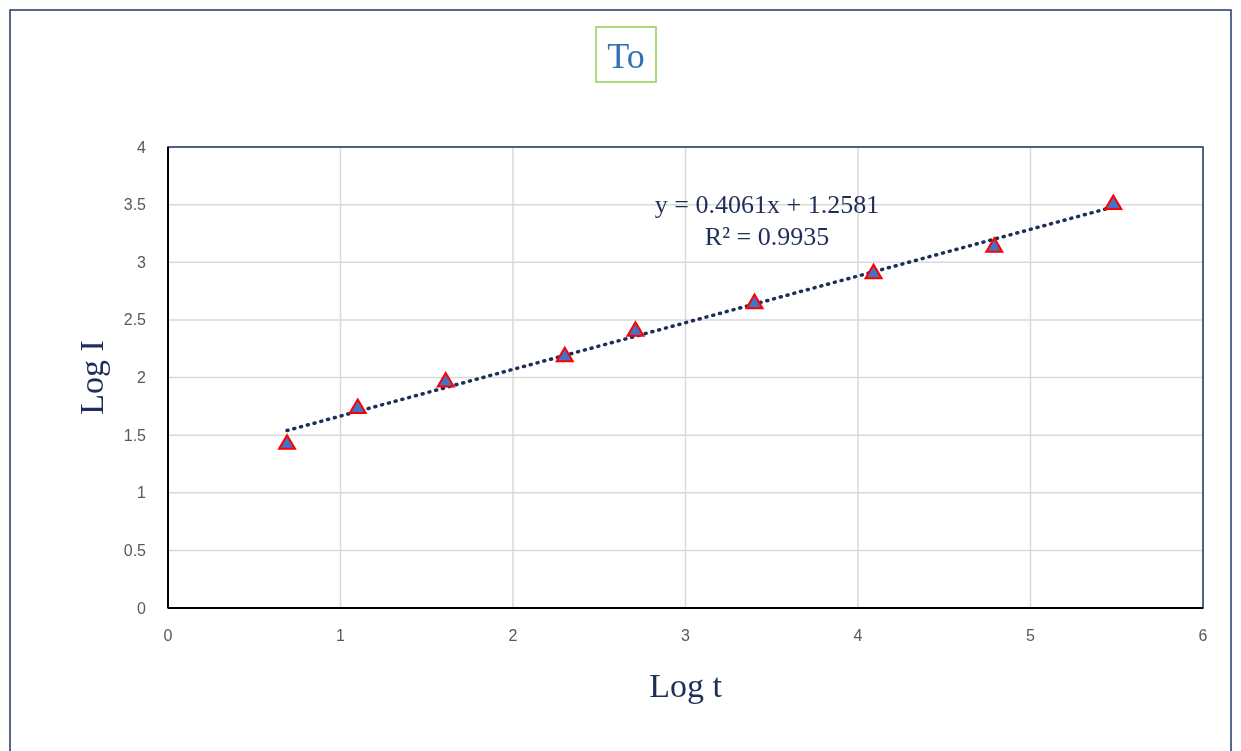 This screenshot has width=1241, height=751. Describe the element at coordinates (767, 204) in the screenshot. I see `annotation: y = 0.4061x + 1.2581` at that location.